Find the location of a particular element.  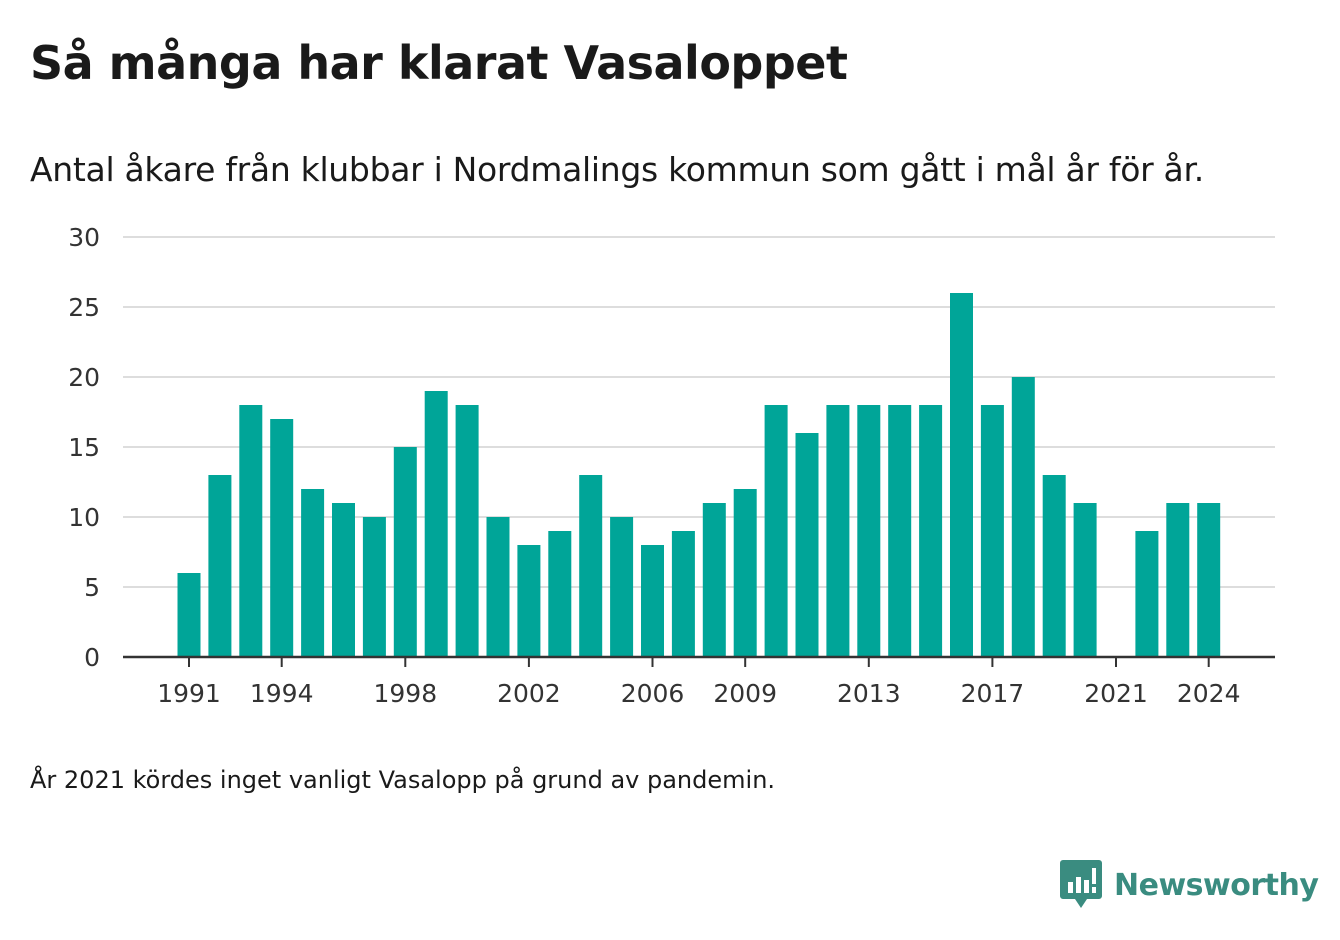

bar-2005 is located at coordinates (622, 587).